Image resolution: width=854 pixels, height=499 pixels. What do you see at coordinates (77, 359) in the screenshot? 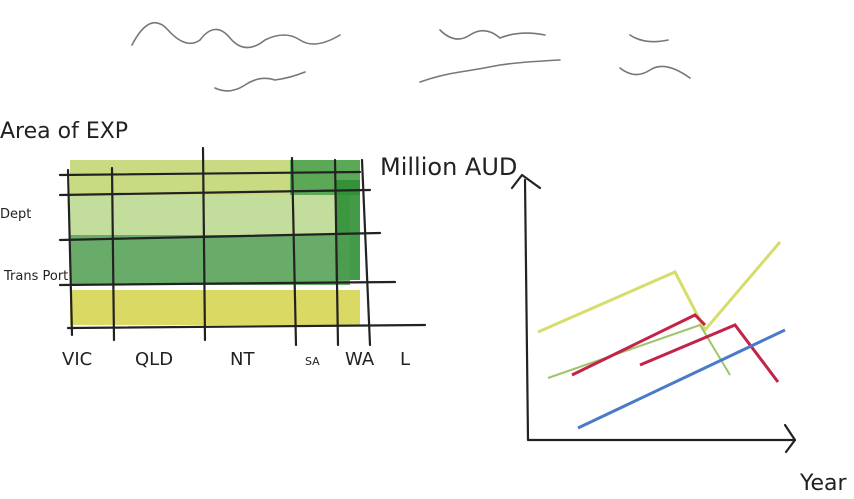
I see `column-label: VIC` at bounding box center [77, 359].